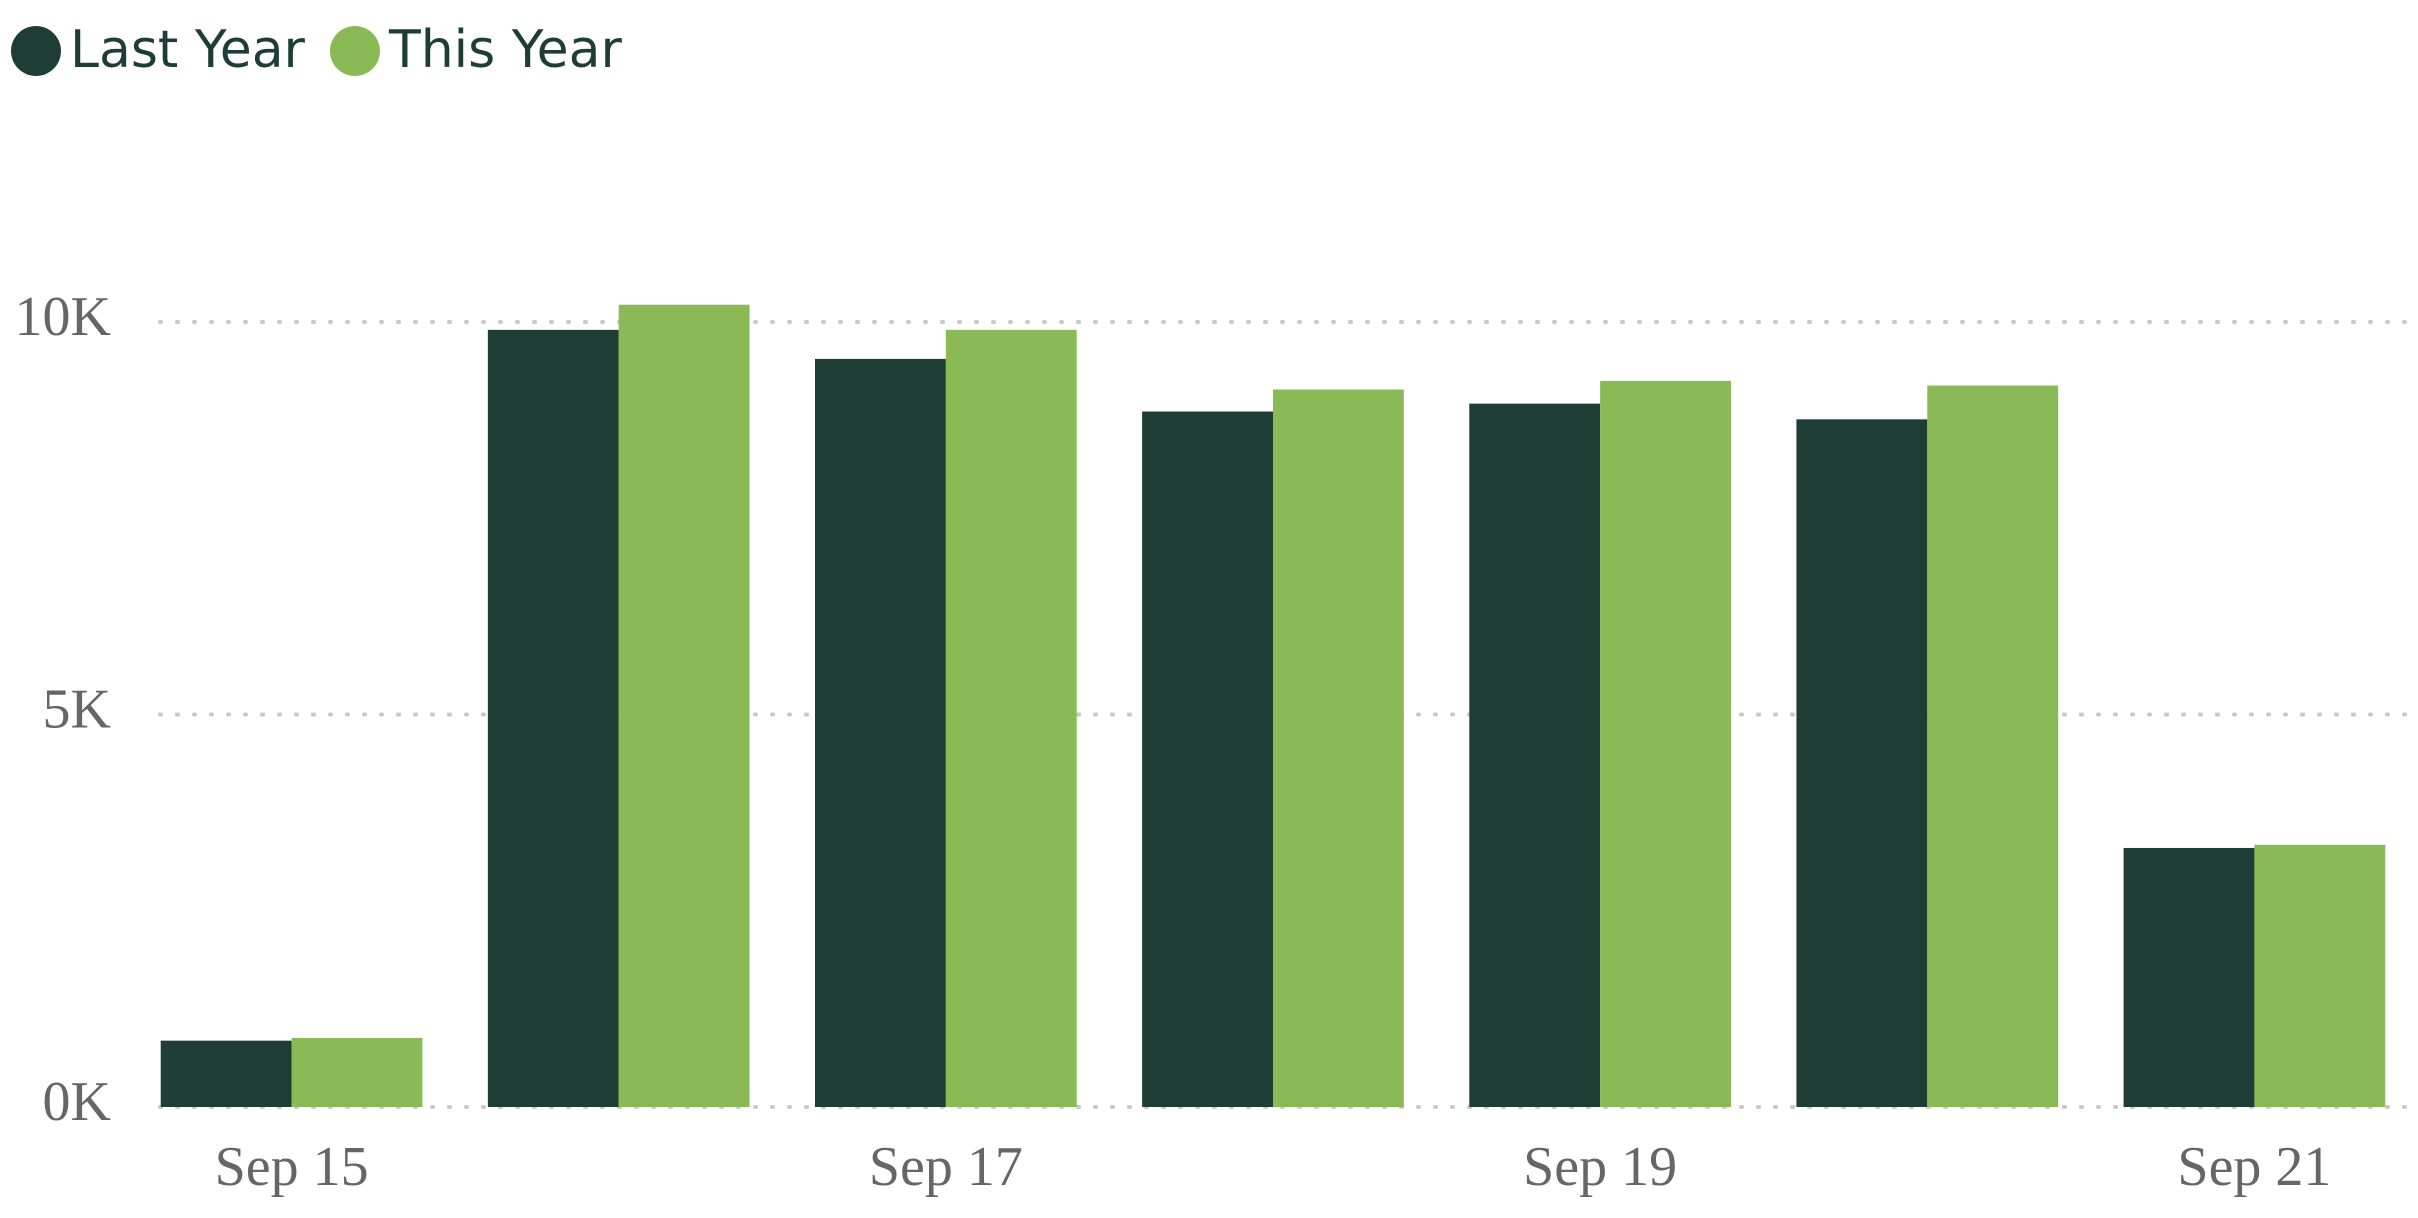 Image resolution: width=2418 pixels, height=1218 pixels. Describe the element at coordinates (63, 317) in the screenshot. I see `y-tick-label: 10K` at that location.